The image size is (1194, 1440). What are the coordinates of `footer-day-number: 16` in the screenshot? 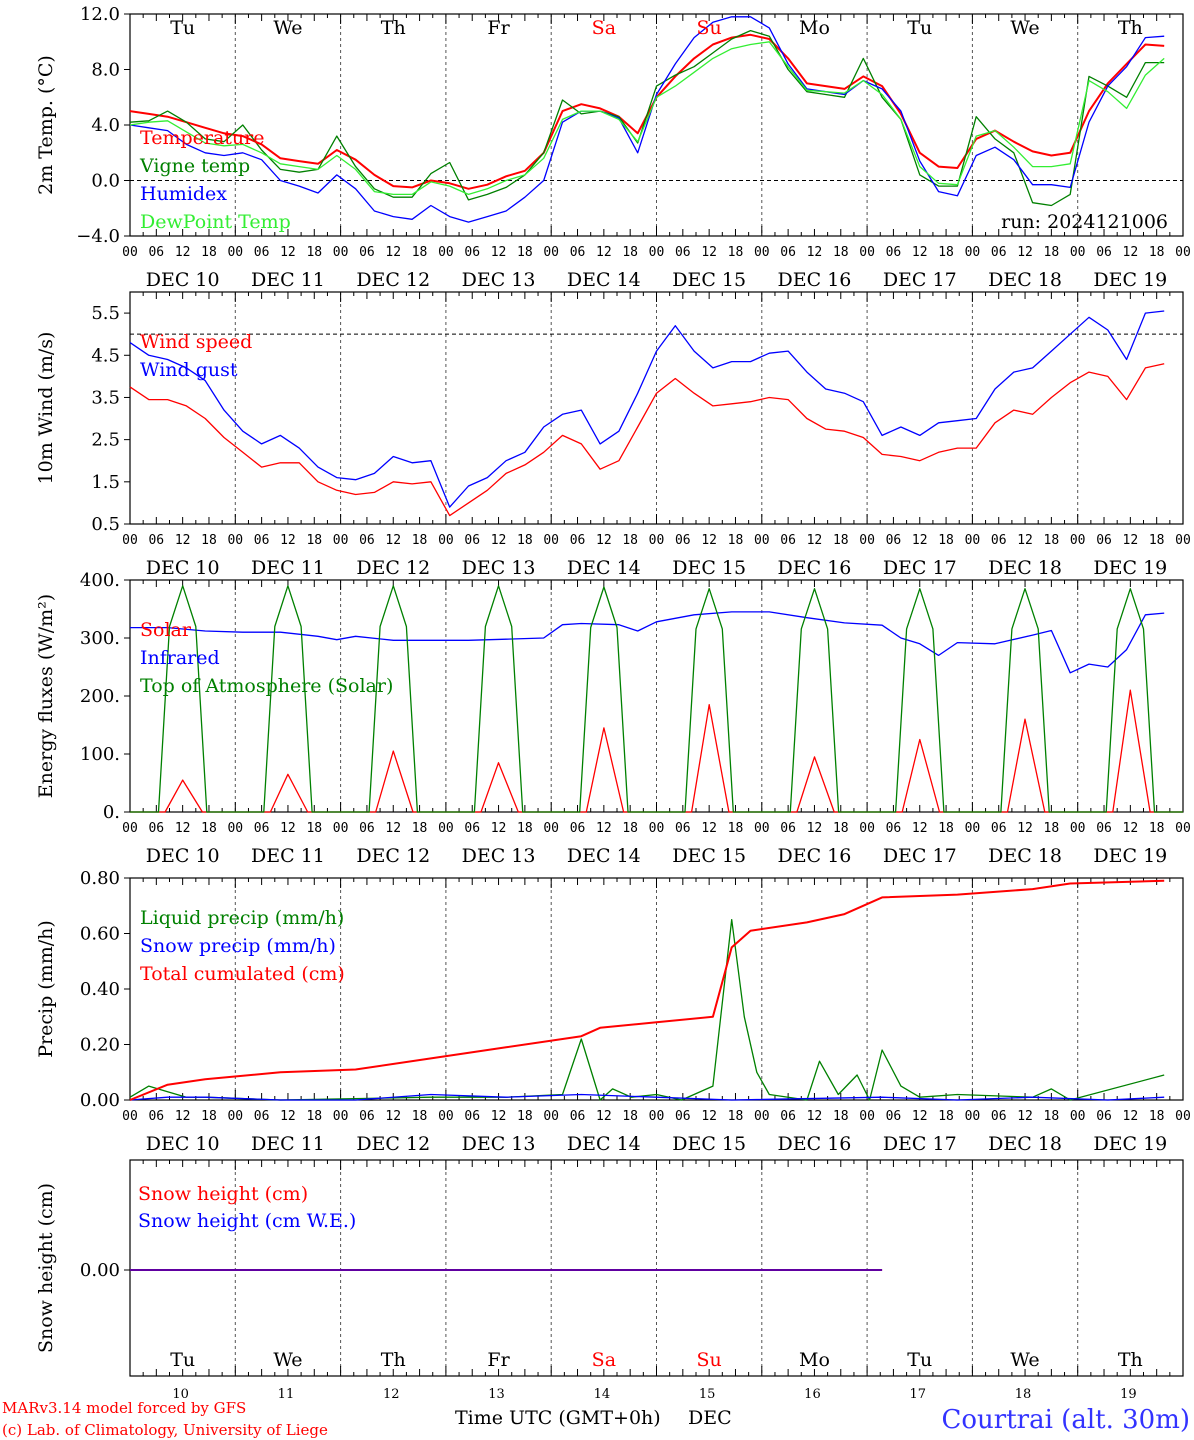 It's located at (812, 1394).